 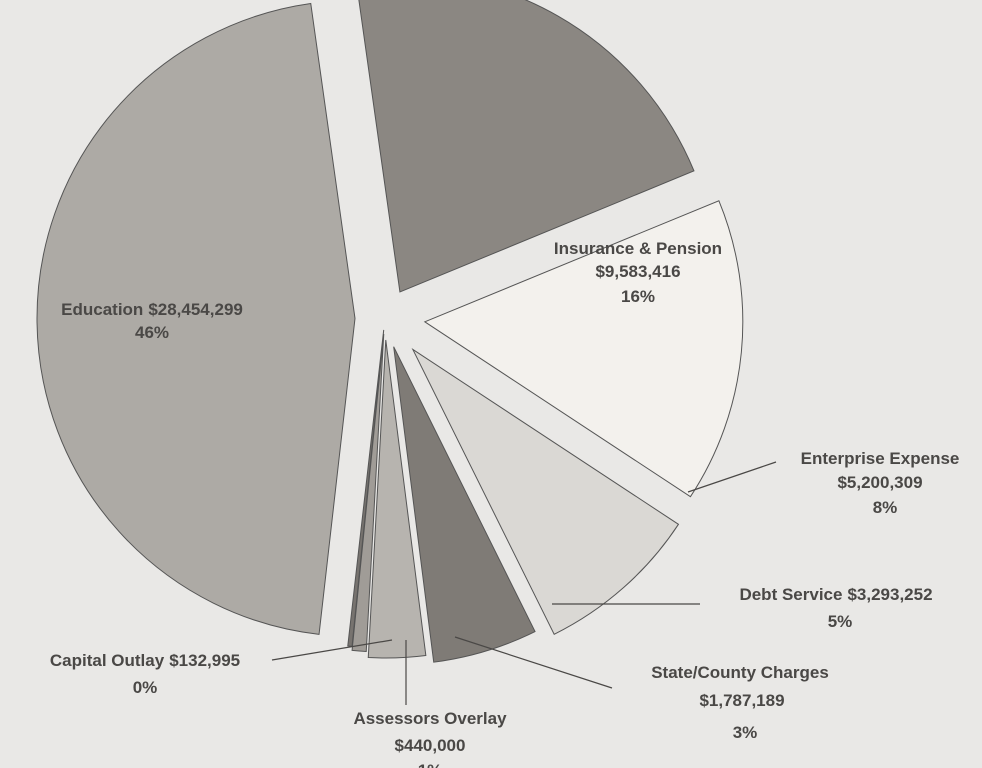 I want to click on slice-label: $9,583,416, so click(x=637, y=271).